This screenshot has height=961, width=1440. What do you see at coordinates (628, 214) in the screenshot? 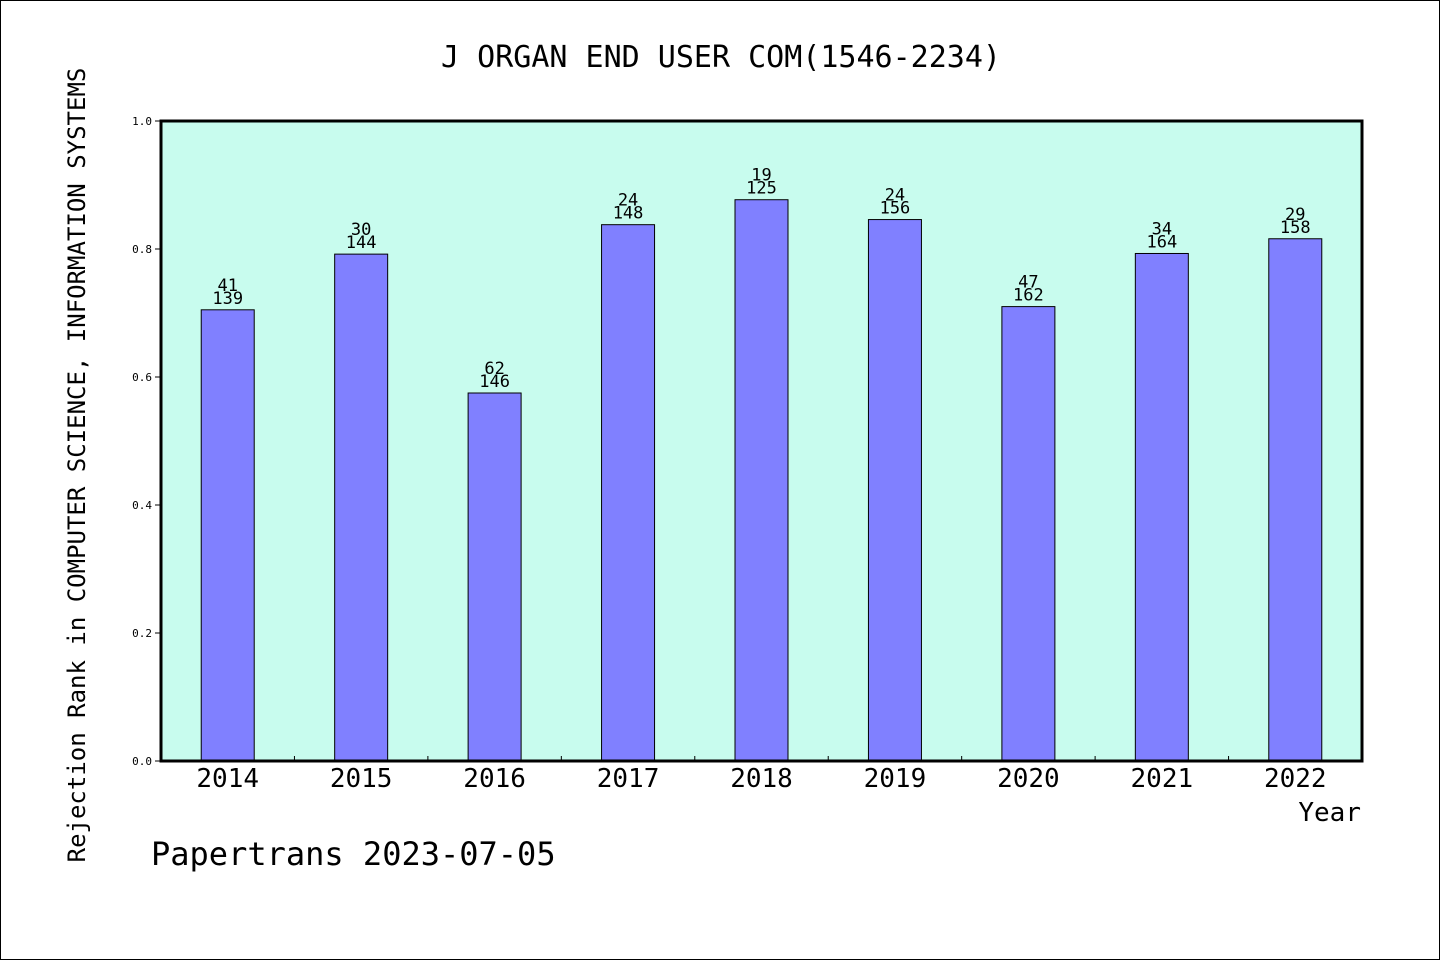
I see `bar-total-label-2017: 148` at bounding box center [628, 214].